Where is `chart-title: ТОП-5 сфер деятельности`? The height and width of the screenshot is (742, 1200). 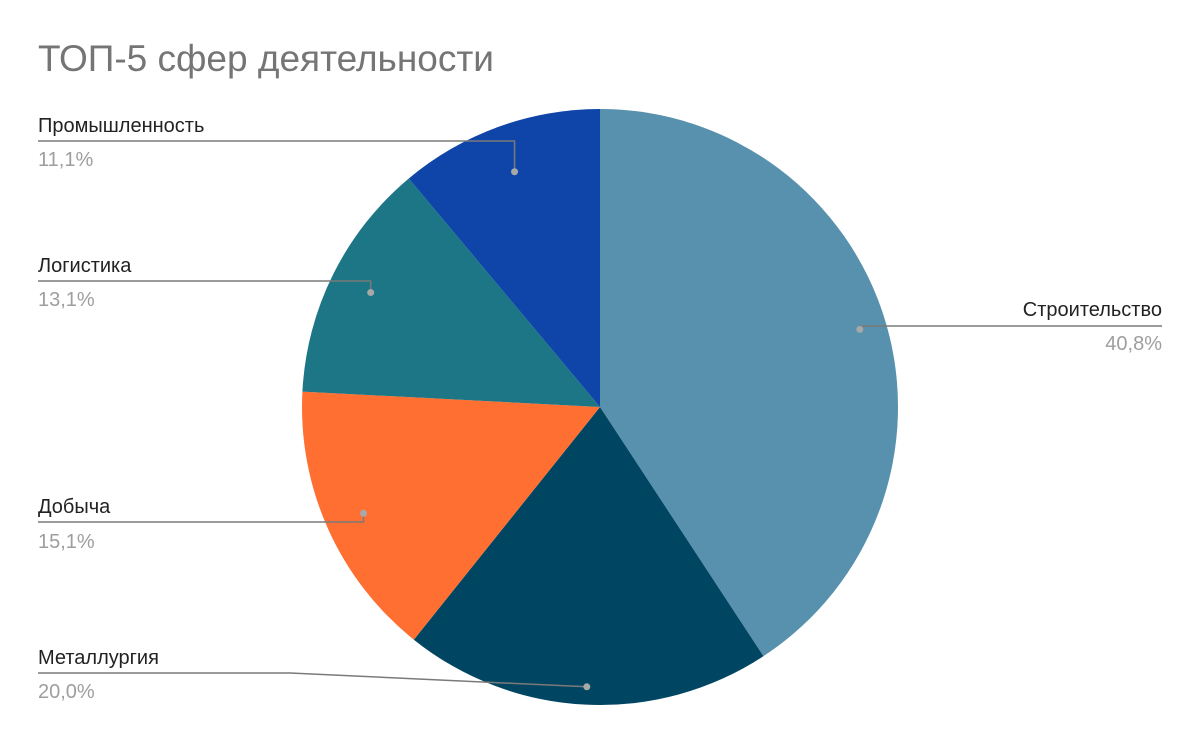 chart-title: ТОП-5 сфер деятельности is located at coordinates (266, 58).